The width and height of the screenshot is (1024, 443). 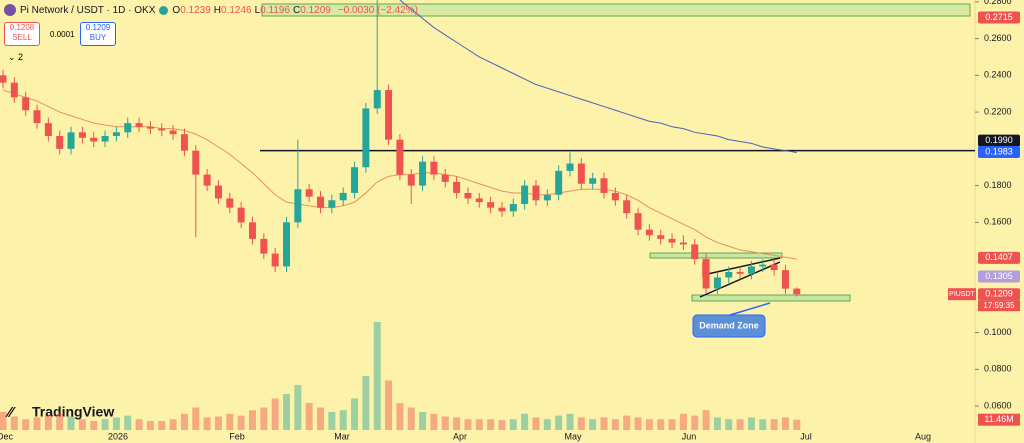 What do you see at coordinates (998, 38) in the screenshot?
I see `y-tick-label: 0.2600` at bounding box center [998, 38].